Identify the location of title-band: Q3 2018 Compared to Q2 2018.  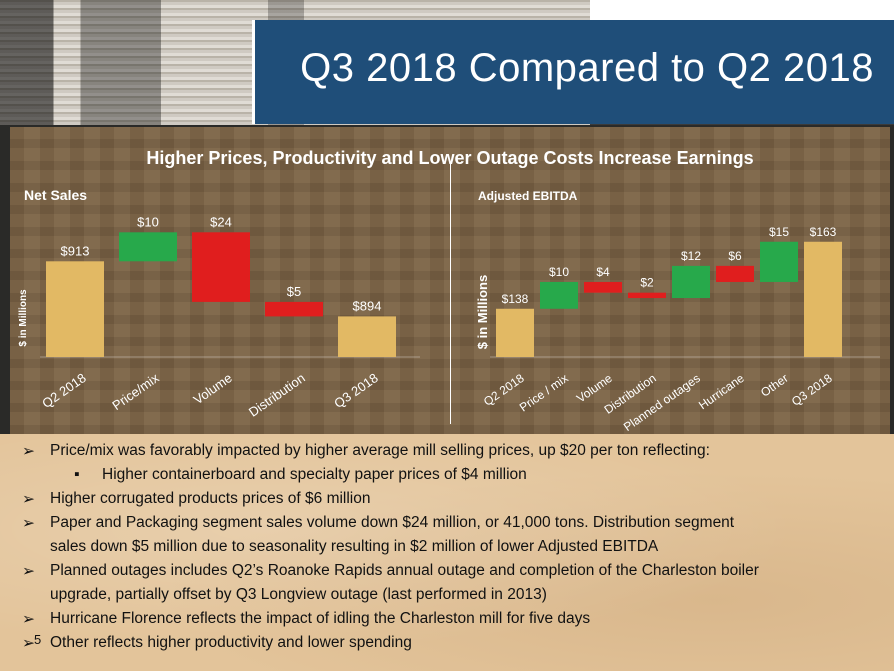
(573, 72).